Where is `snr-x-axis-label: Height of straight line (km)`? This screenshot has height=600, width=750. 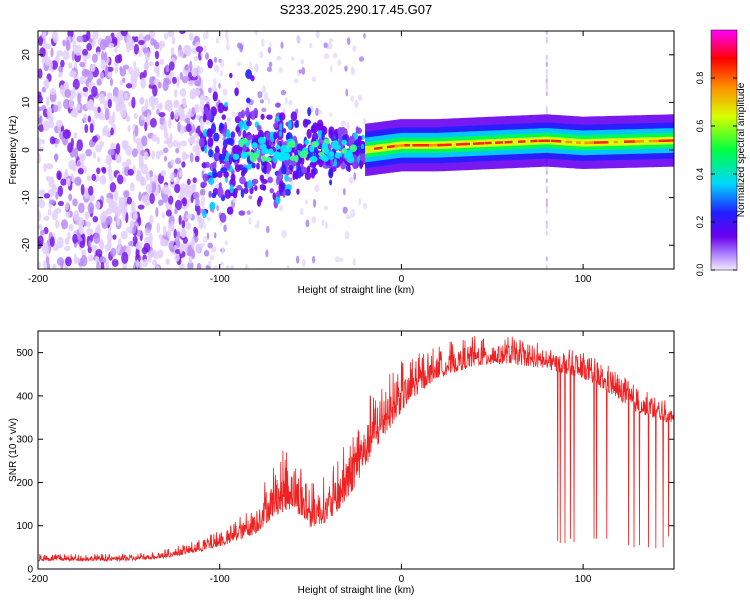
snr-x-axis-label: Height of straight line (km) is located at coordinates (356, 590).